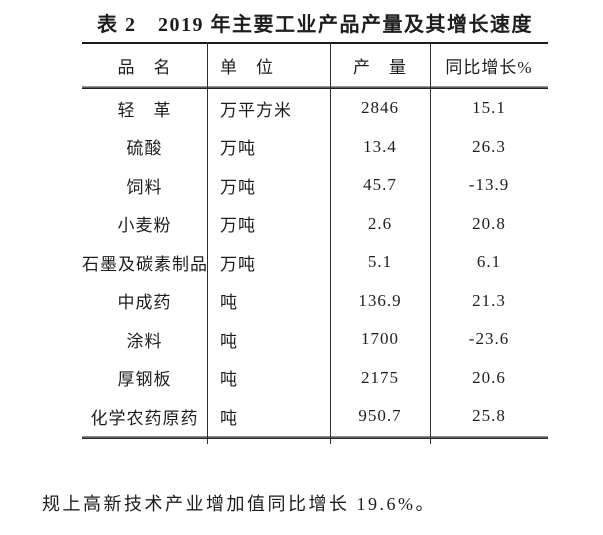 The height and width of the screenshot is (535, 603). What do you see at coordinates (144, 67) in the screenshot?
I see `header-product-name: 品 名` at bounding box center [144, 67].